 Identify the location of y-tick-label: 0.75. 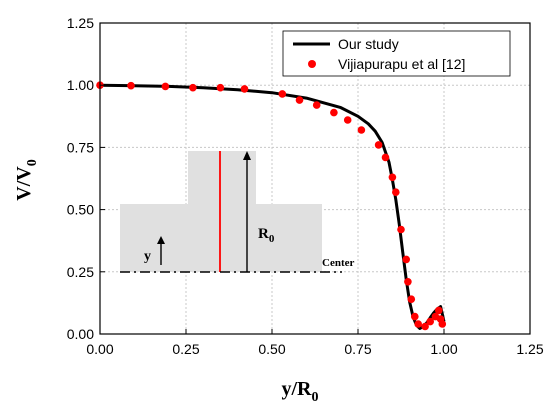
(80, 147).